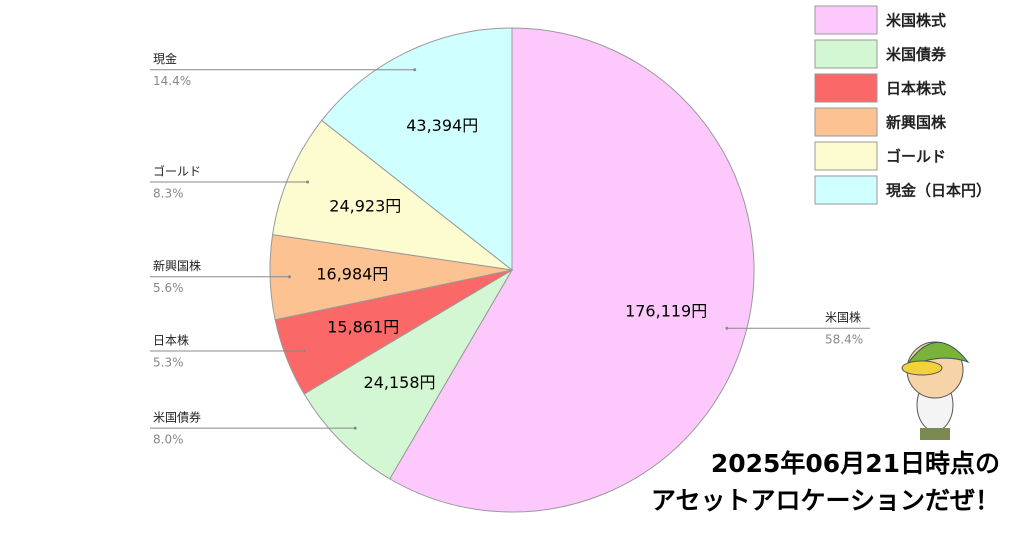  I want to click on slice-name: ゴールド, so click(177, 170).